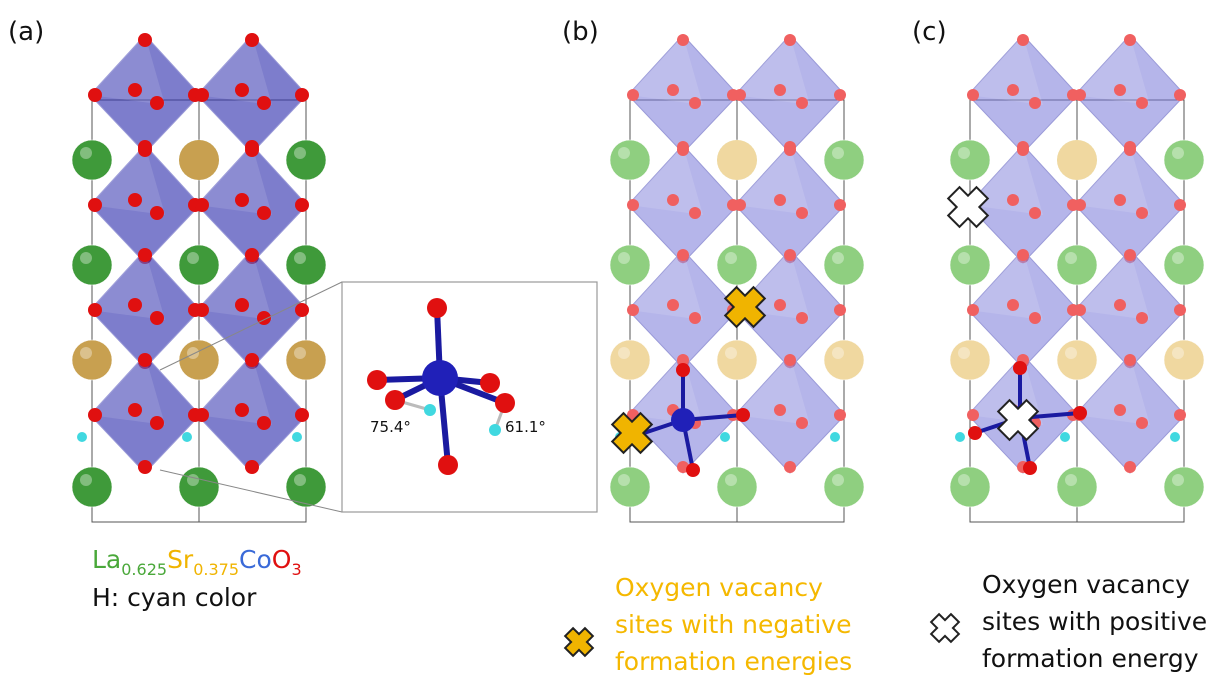 The height and width of the screenshot is (687, 1231). What do you see at coordinates (580, 32) in the screenshot?
I see `panel-label: (b)` at bounding box center [580, 32].